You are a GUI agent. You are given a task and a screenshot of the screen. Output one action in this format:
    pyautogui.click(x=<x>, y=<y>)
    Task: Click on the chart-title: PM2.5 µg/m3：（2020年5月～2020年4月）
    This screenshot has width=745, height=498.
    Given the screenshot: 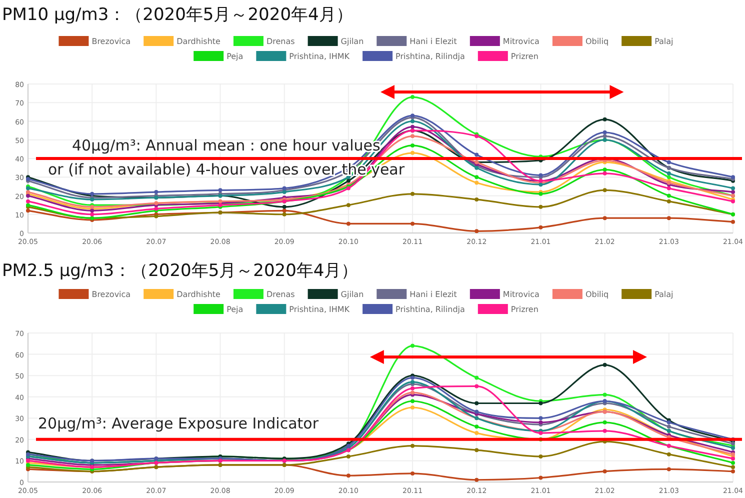 What is the action you would take?
    pyautogui.click(x=180, y=271)
    